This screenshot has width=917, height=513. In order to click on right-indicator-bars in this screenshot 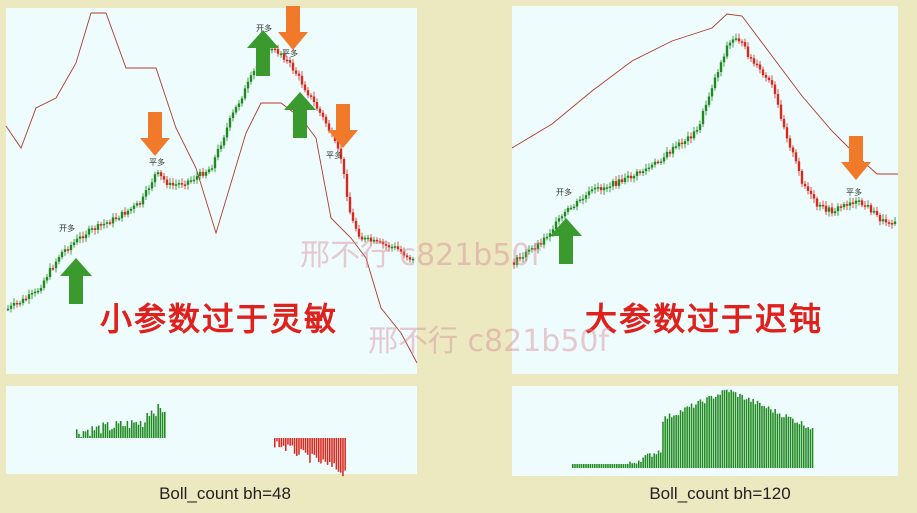, I will do `click(693, 428)`.